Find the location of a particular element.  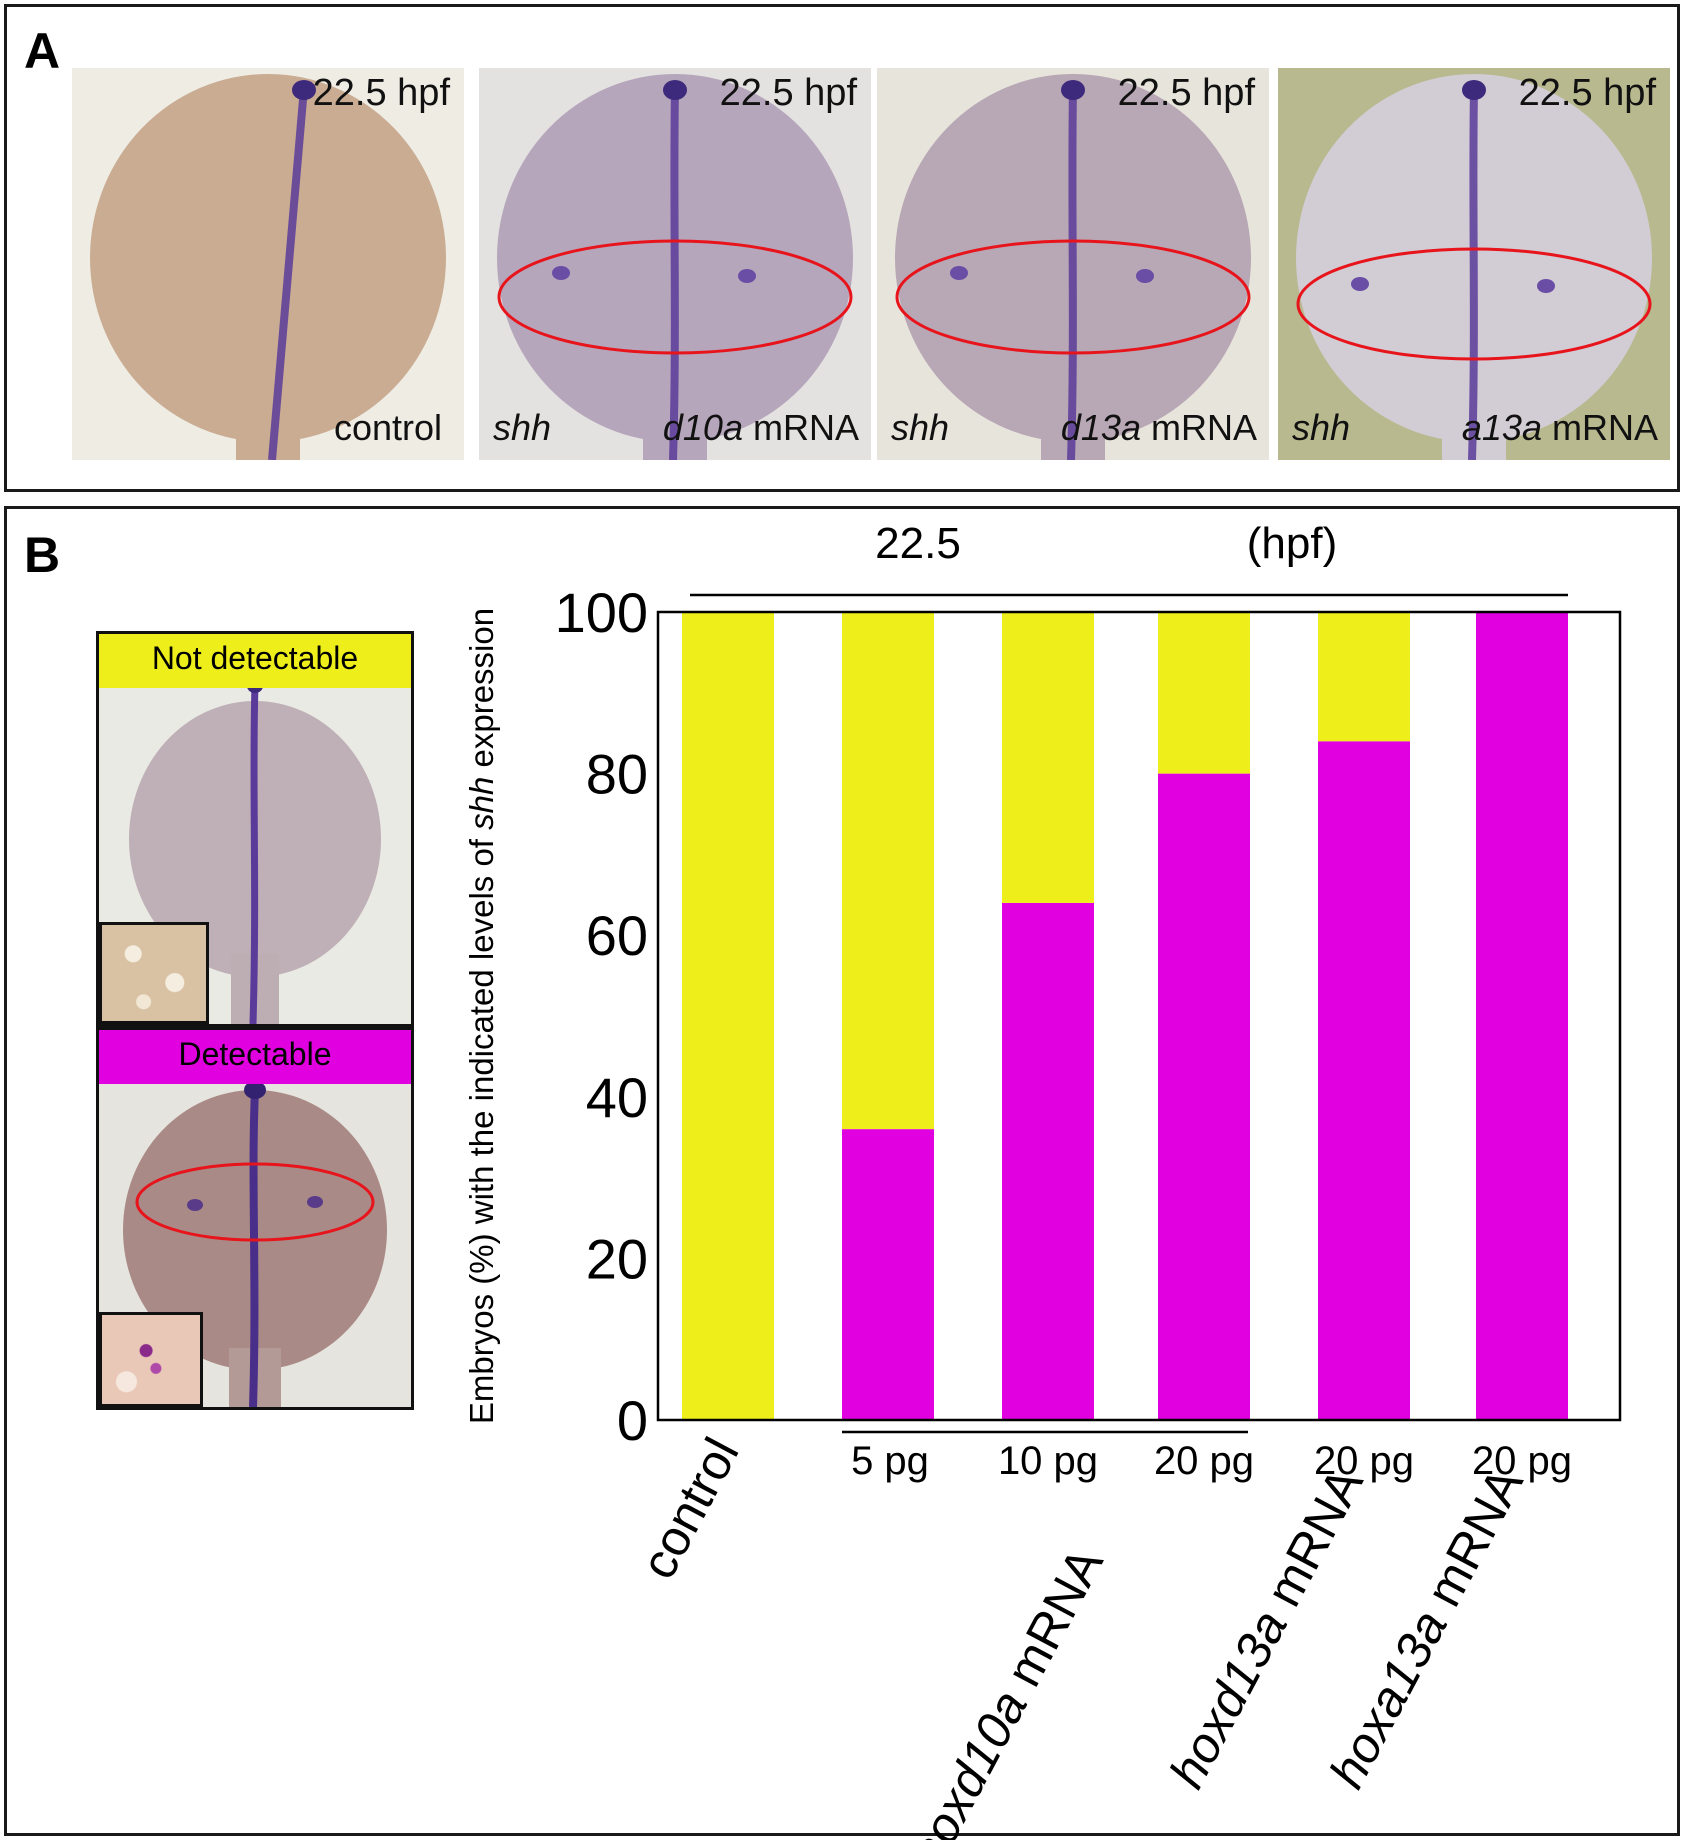

caption-construct: a13a is located at coordinates (1501, 427).